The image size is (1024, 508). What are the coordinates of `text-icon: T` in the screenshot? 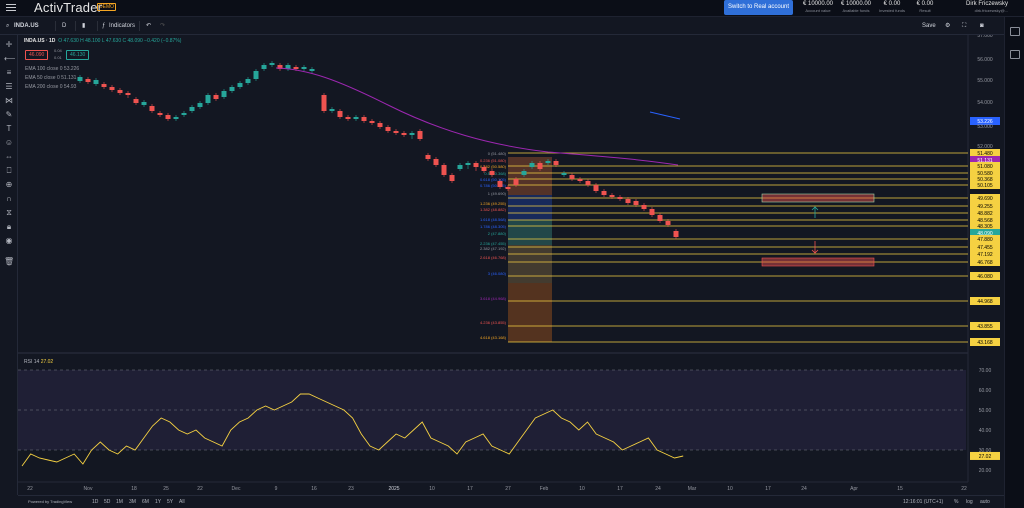 It's located at (9, 128).